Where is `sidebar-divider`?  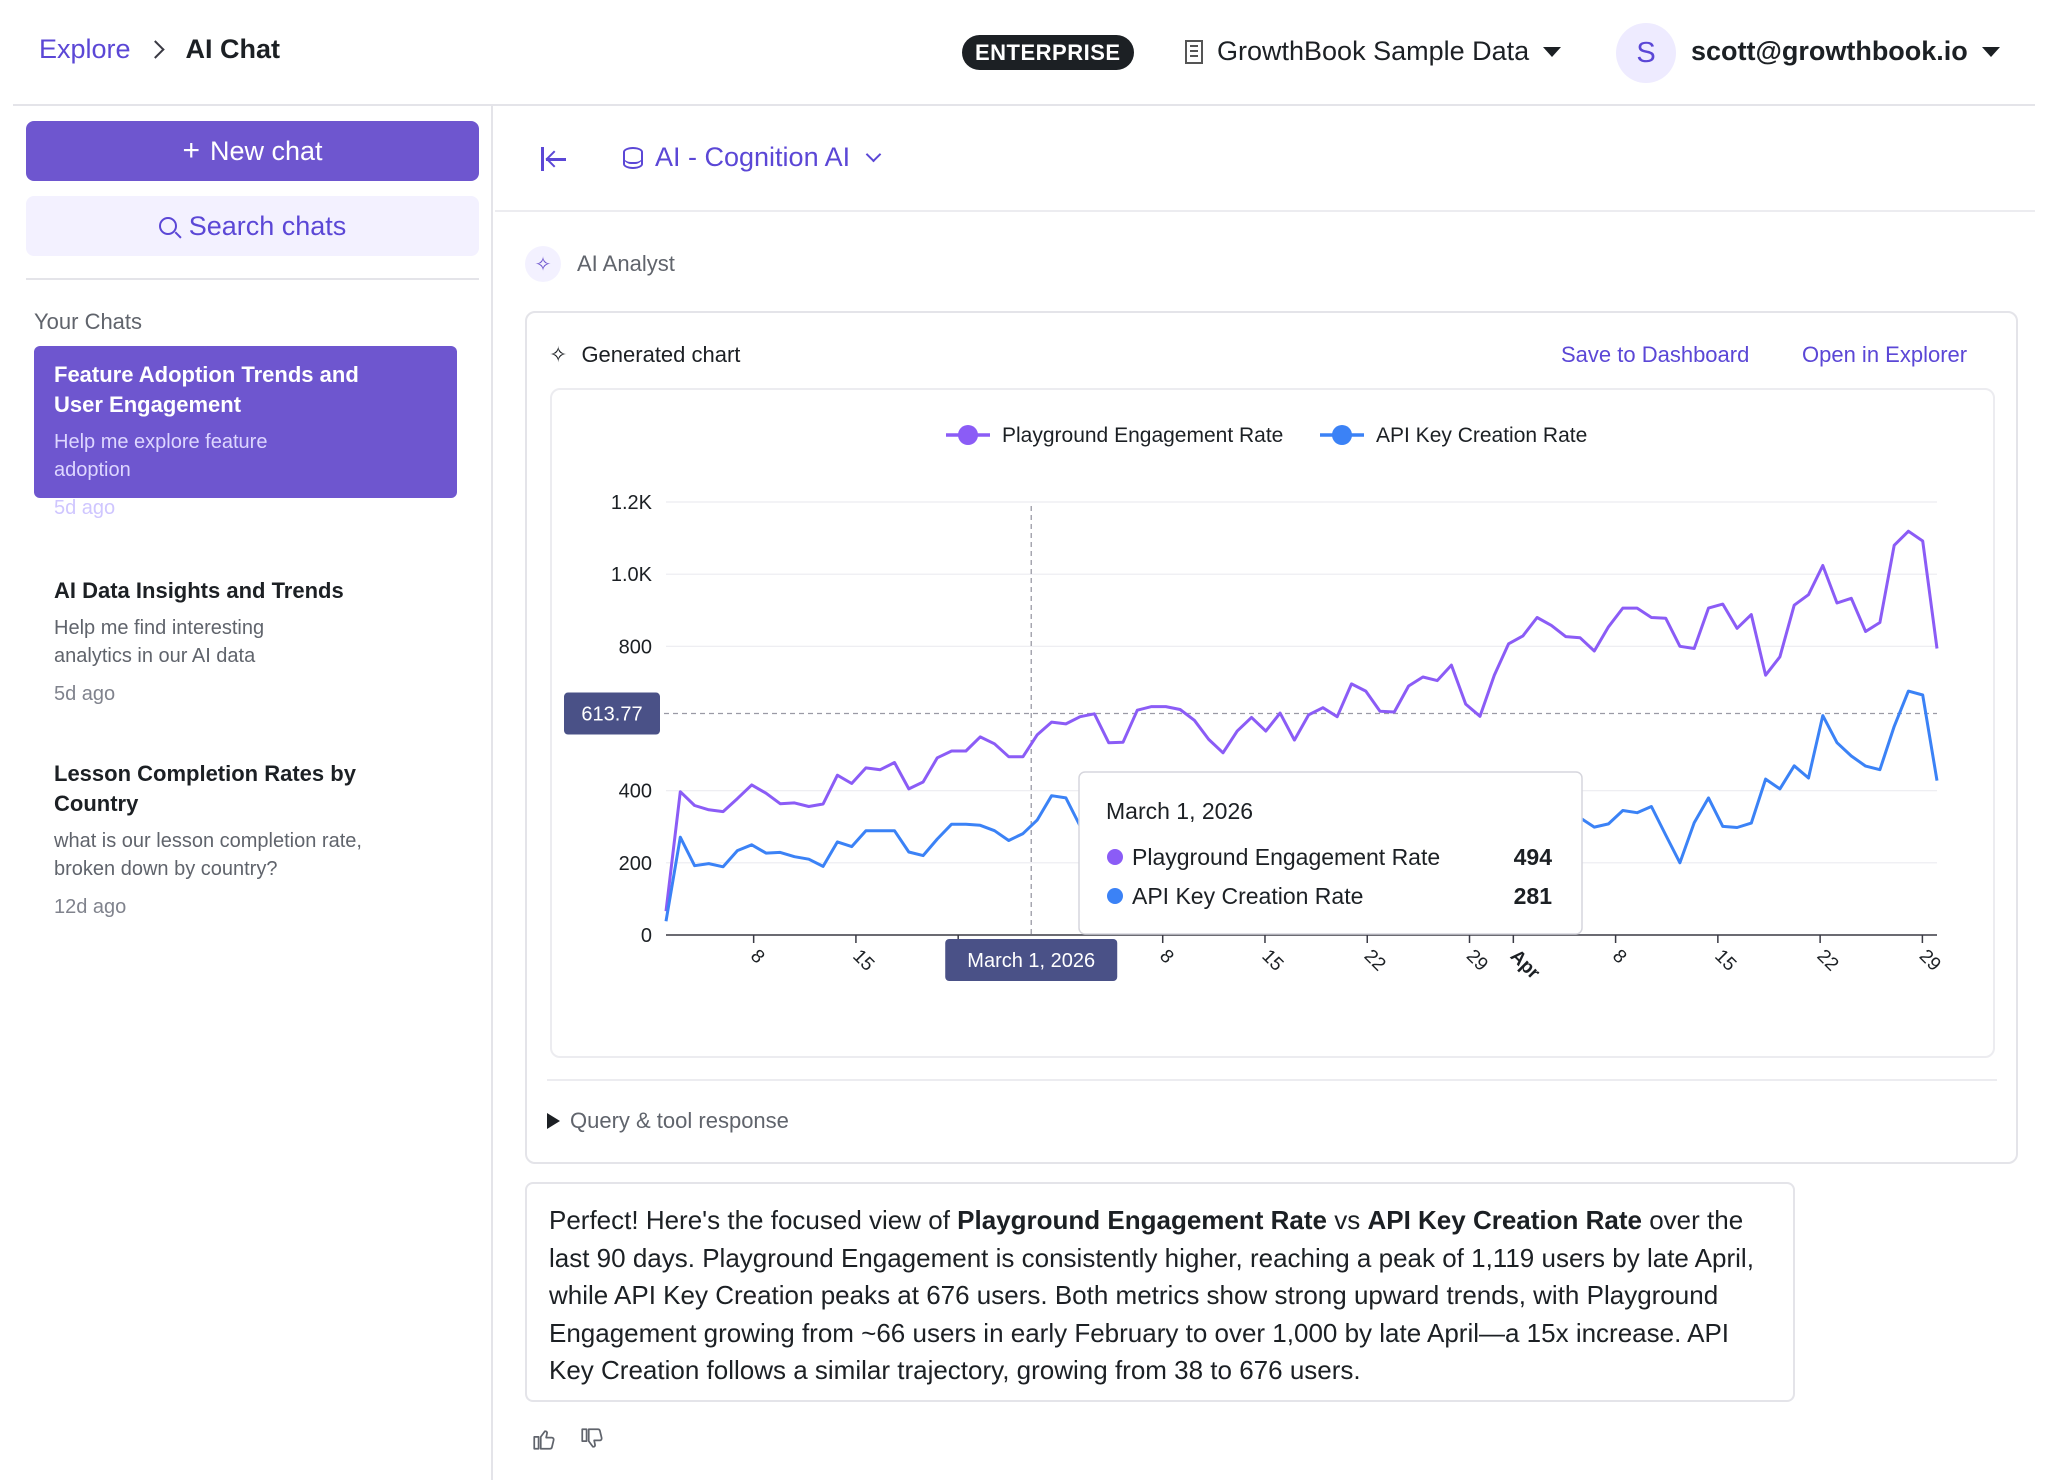 sidebar-divider is located at coordinates (252, 279).